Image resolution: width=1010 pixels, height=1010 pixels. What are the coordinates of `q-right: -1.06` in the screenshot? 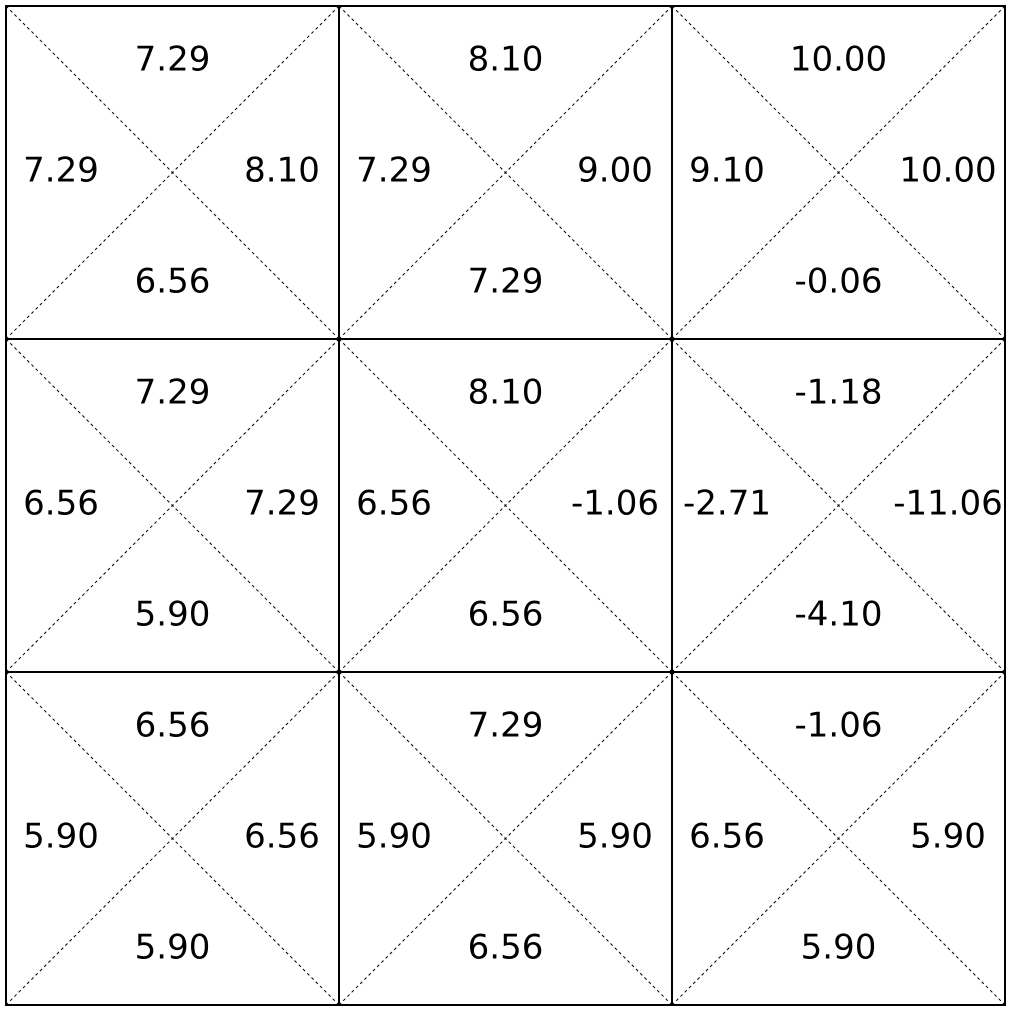 It's located at (615, 504).